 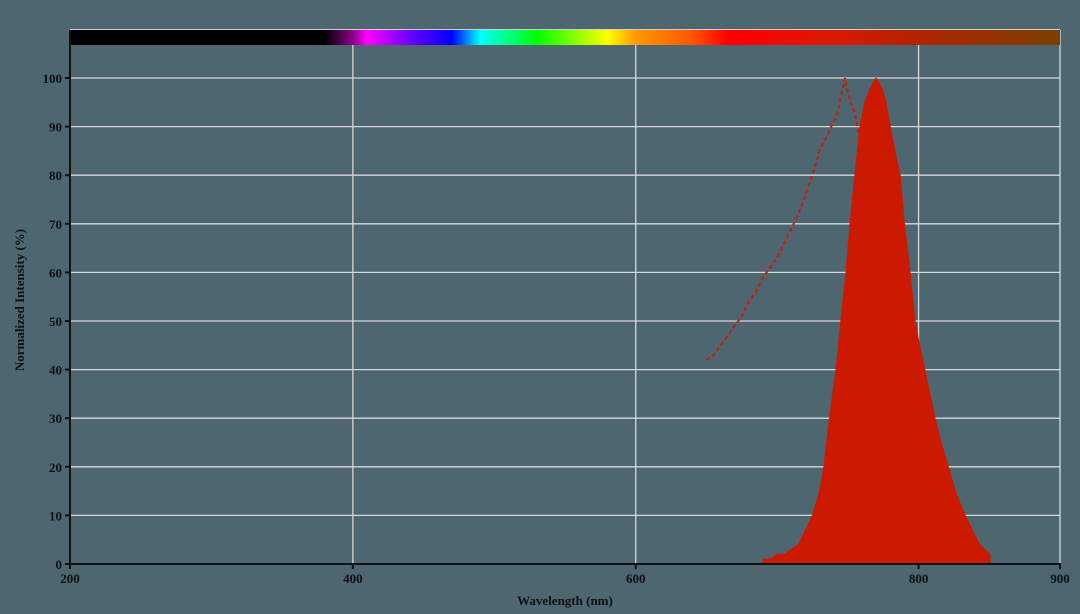 I want to click on x-tick-label: 400, so click(x=353, y=578).